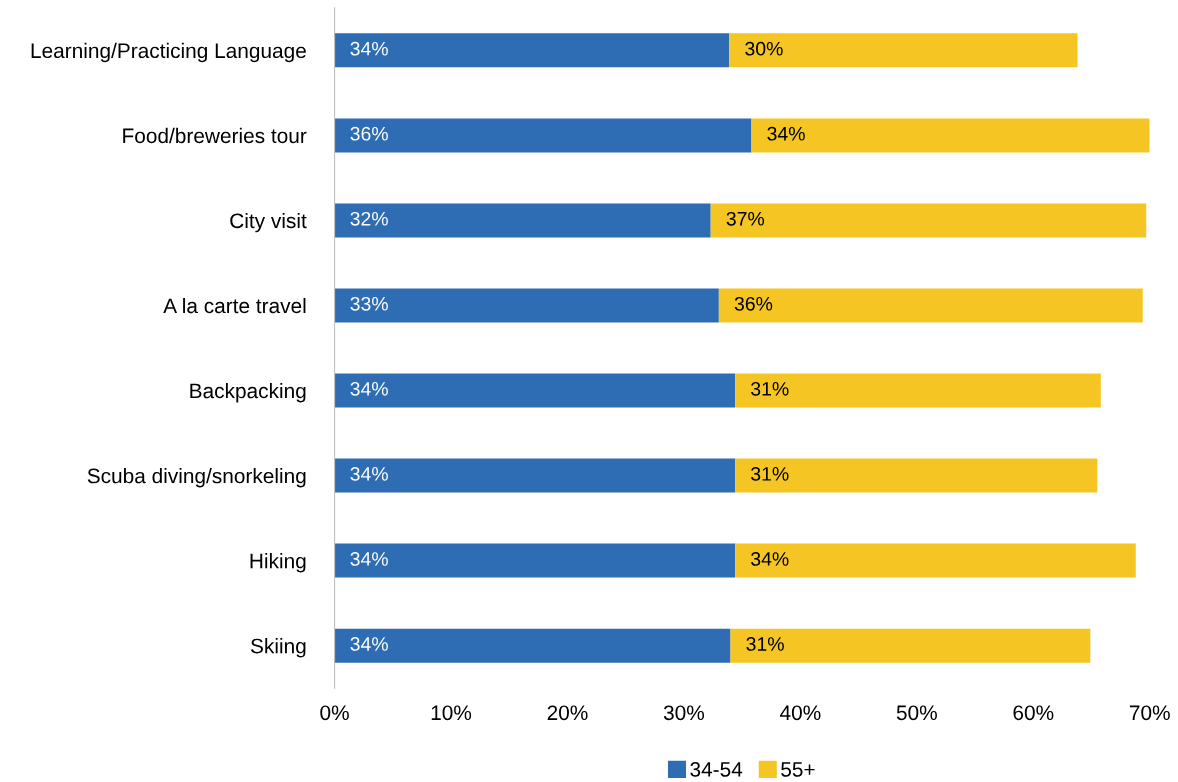  What do you see at coordinates (916, 713) in the screenshot?
I see `x-tick-label: 50%` at bounding box center [916, 713].